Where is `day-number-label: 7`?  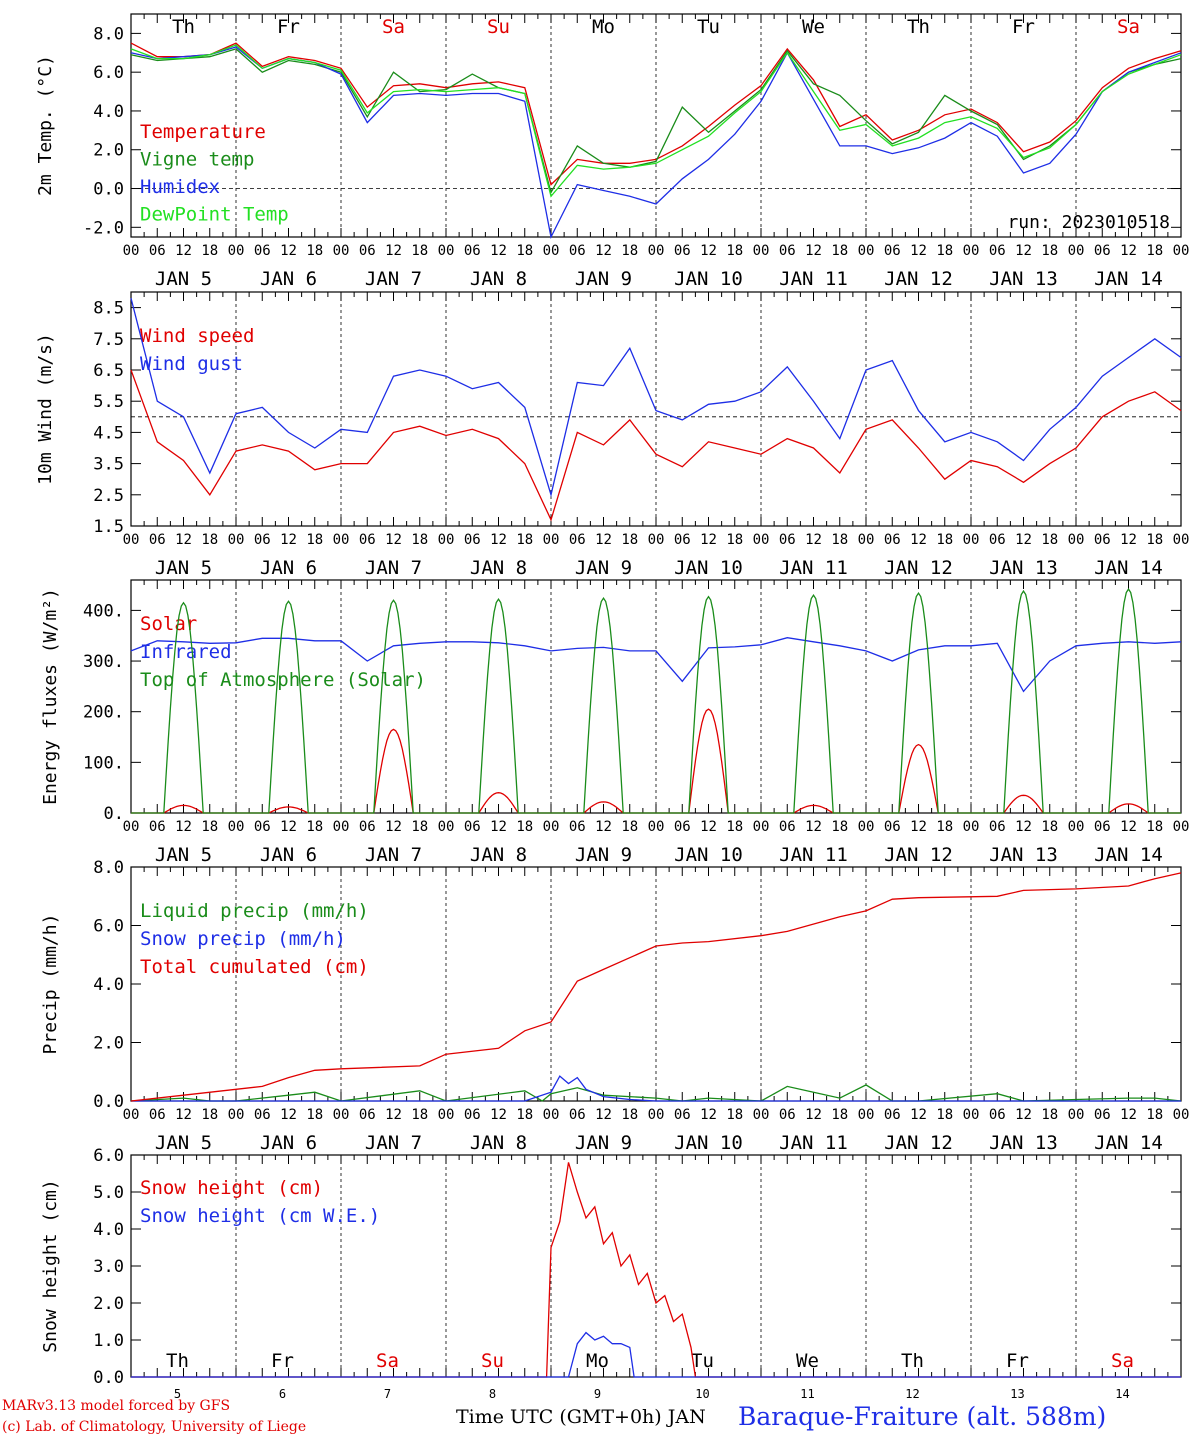 day-number-label: 7 is located at coordinates (387, 1394).